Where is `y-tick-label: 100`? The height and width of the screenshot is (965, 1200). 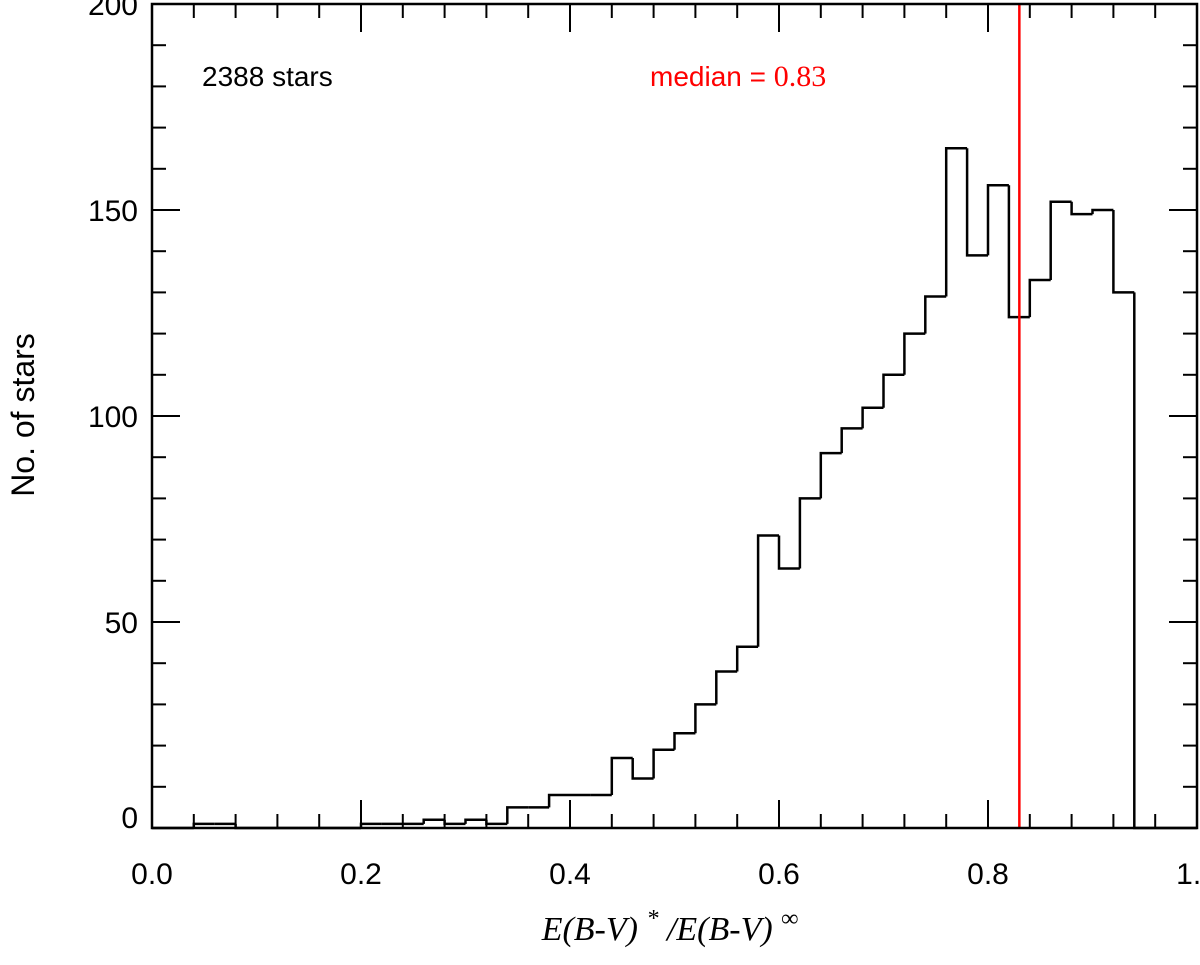
y-tick-label: 100 is located at coordinates (113, 417).